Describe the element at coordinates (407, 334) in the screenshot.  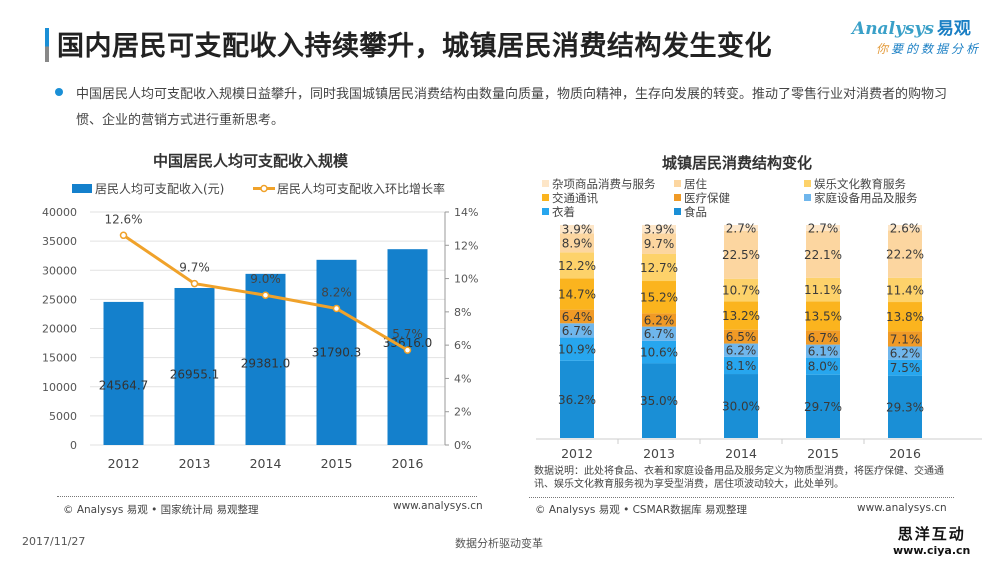
I see `growth-value-label: 5.7%` at that location.